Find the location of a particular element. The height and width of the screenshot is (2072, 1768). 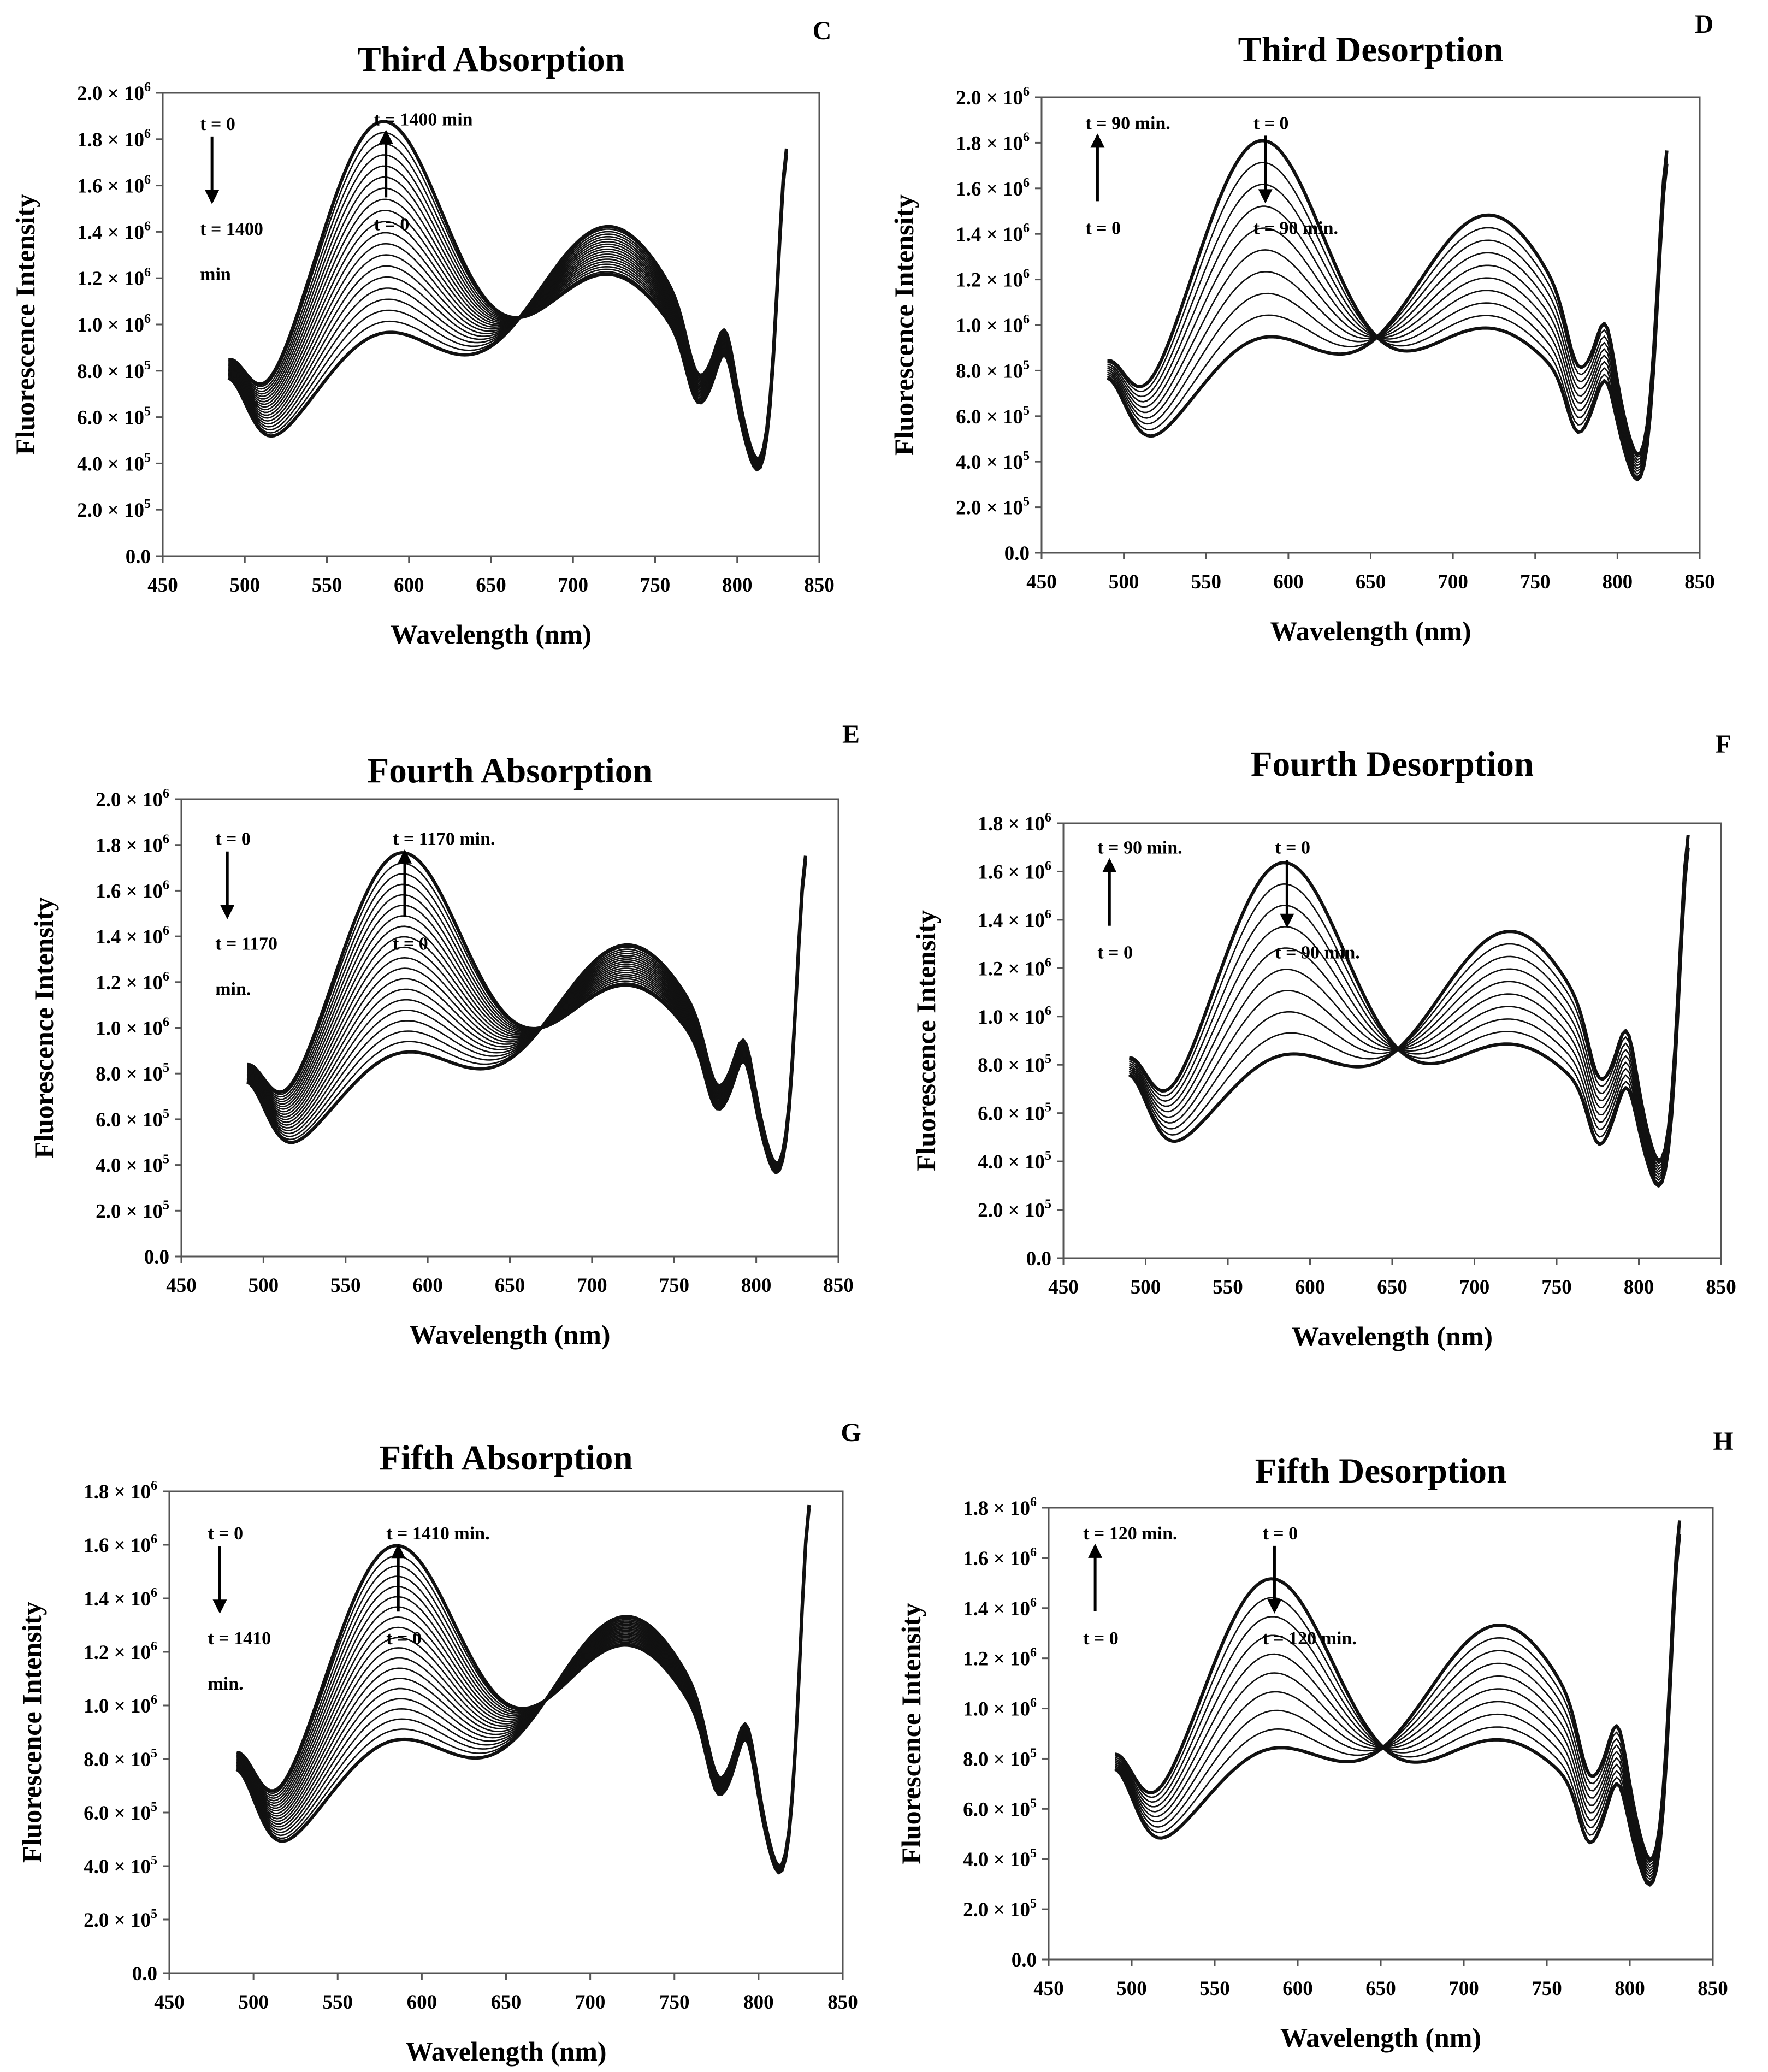

y-tick-mantissa: 1.6 × 10 is located at coordinates (1011, 872).